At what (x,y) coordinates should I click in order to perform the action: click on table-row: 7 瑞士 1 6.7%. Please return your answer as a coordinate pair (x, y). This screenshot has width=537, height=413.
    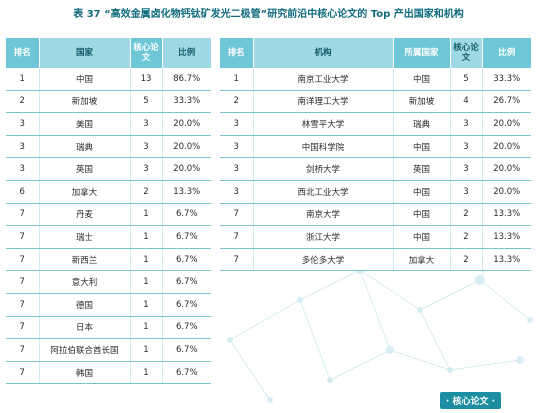
    Looking at the image, I should click on (108, 237).